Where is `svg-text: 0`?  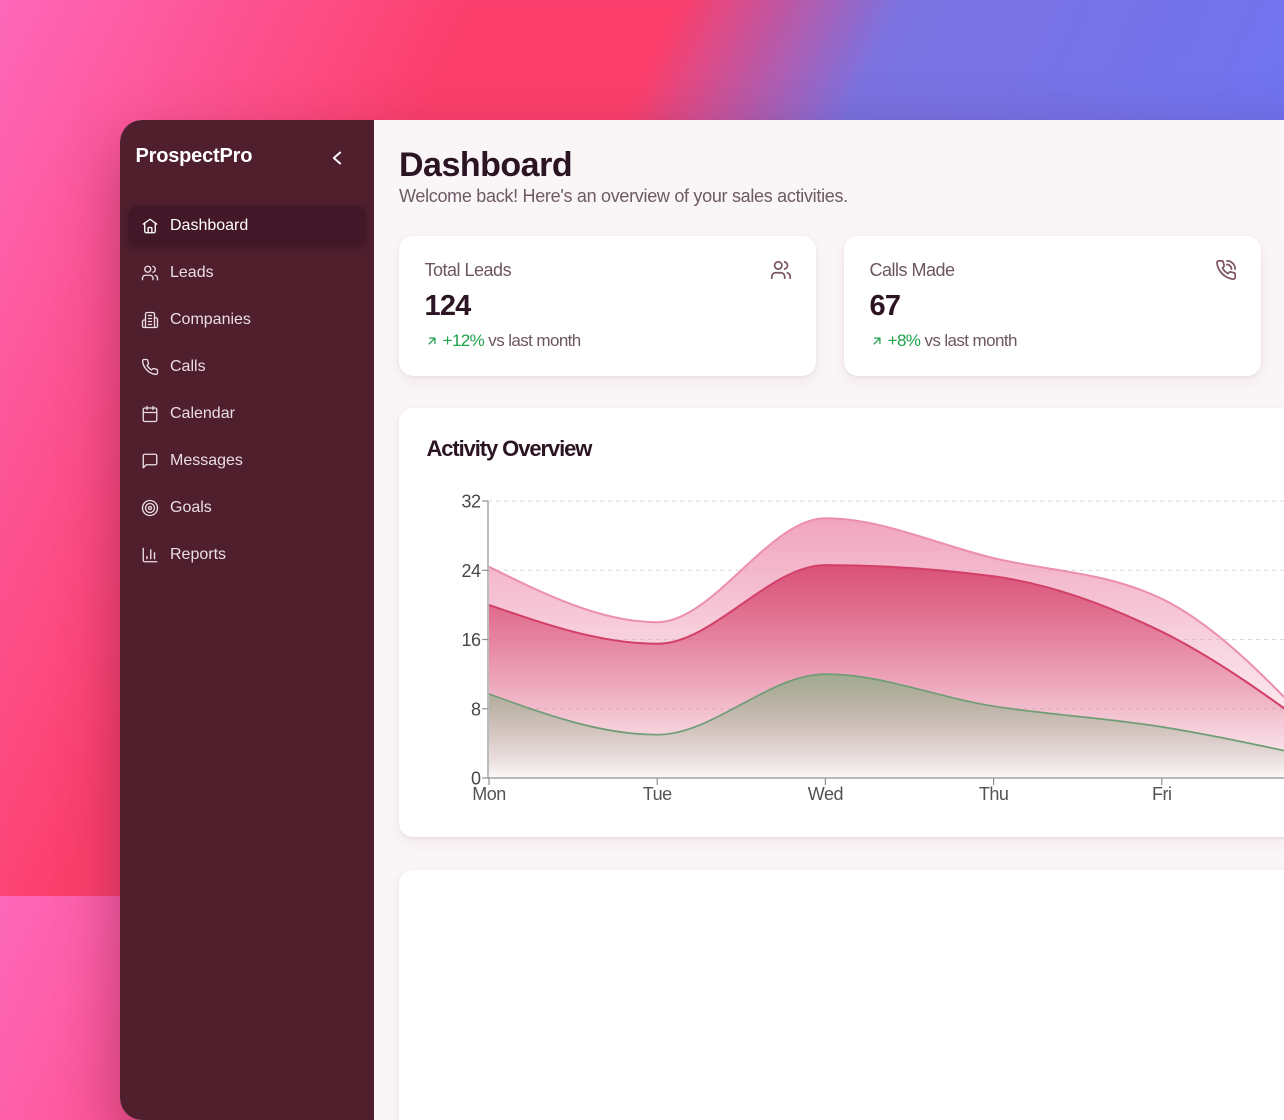
svg-text: 0 is located at coordinates (476, 778).